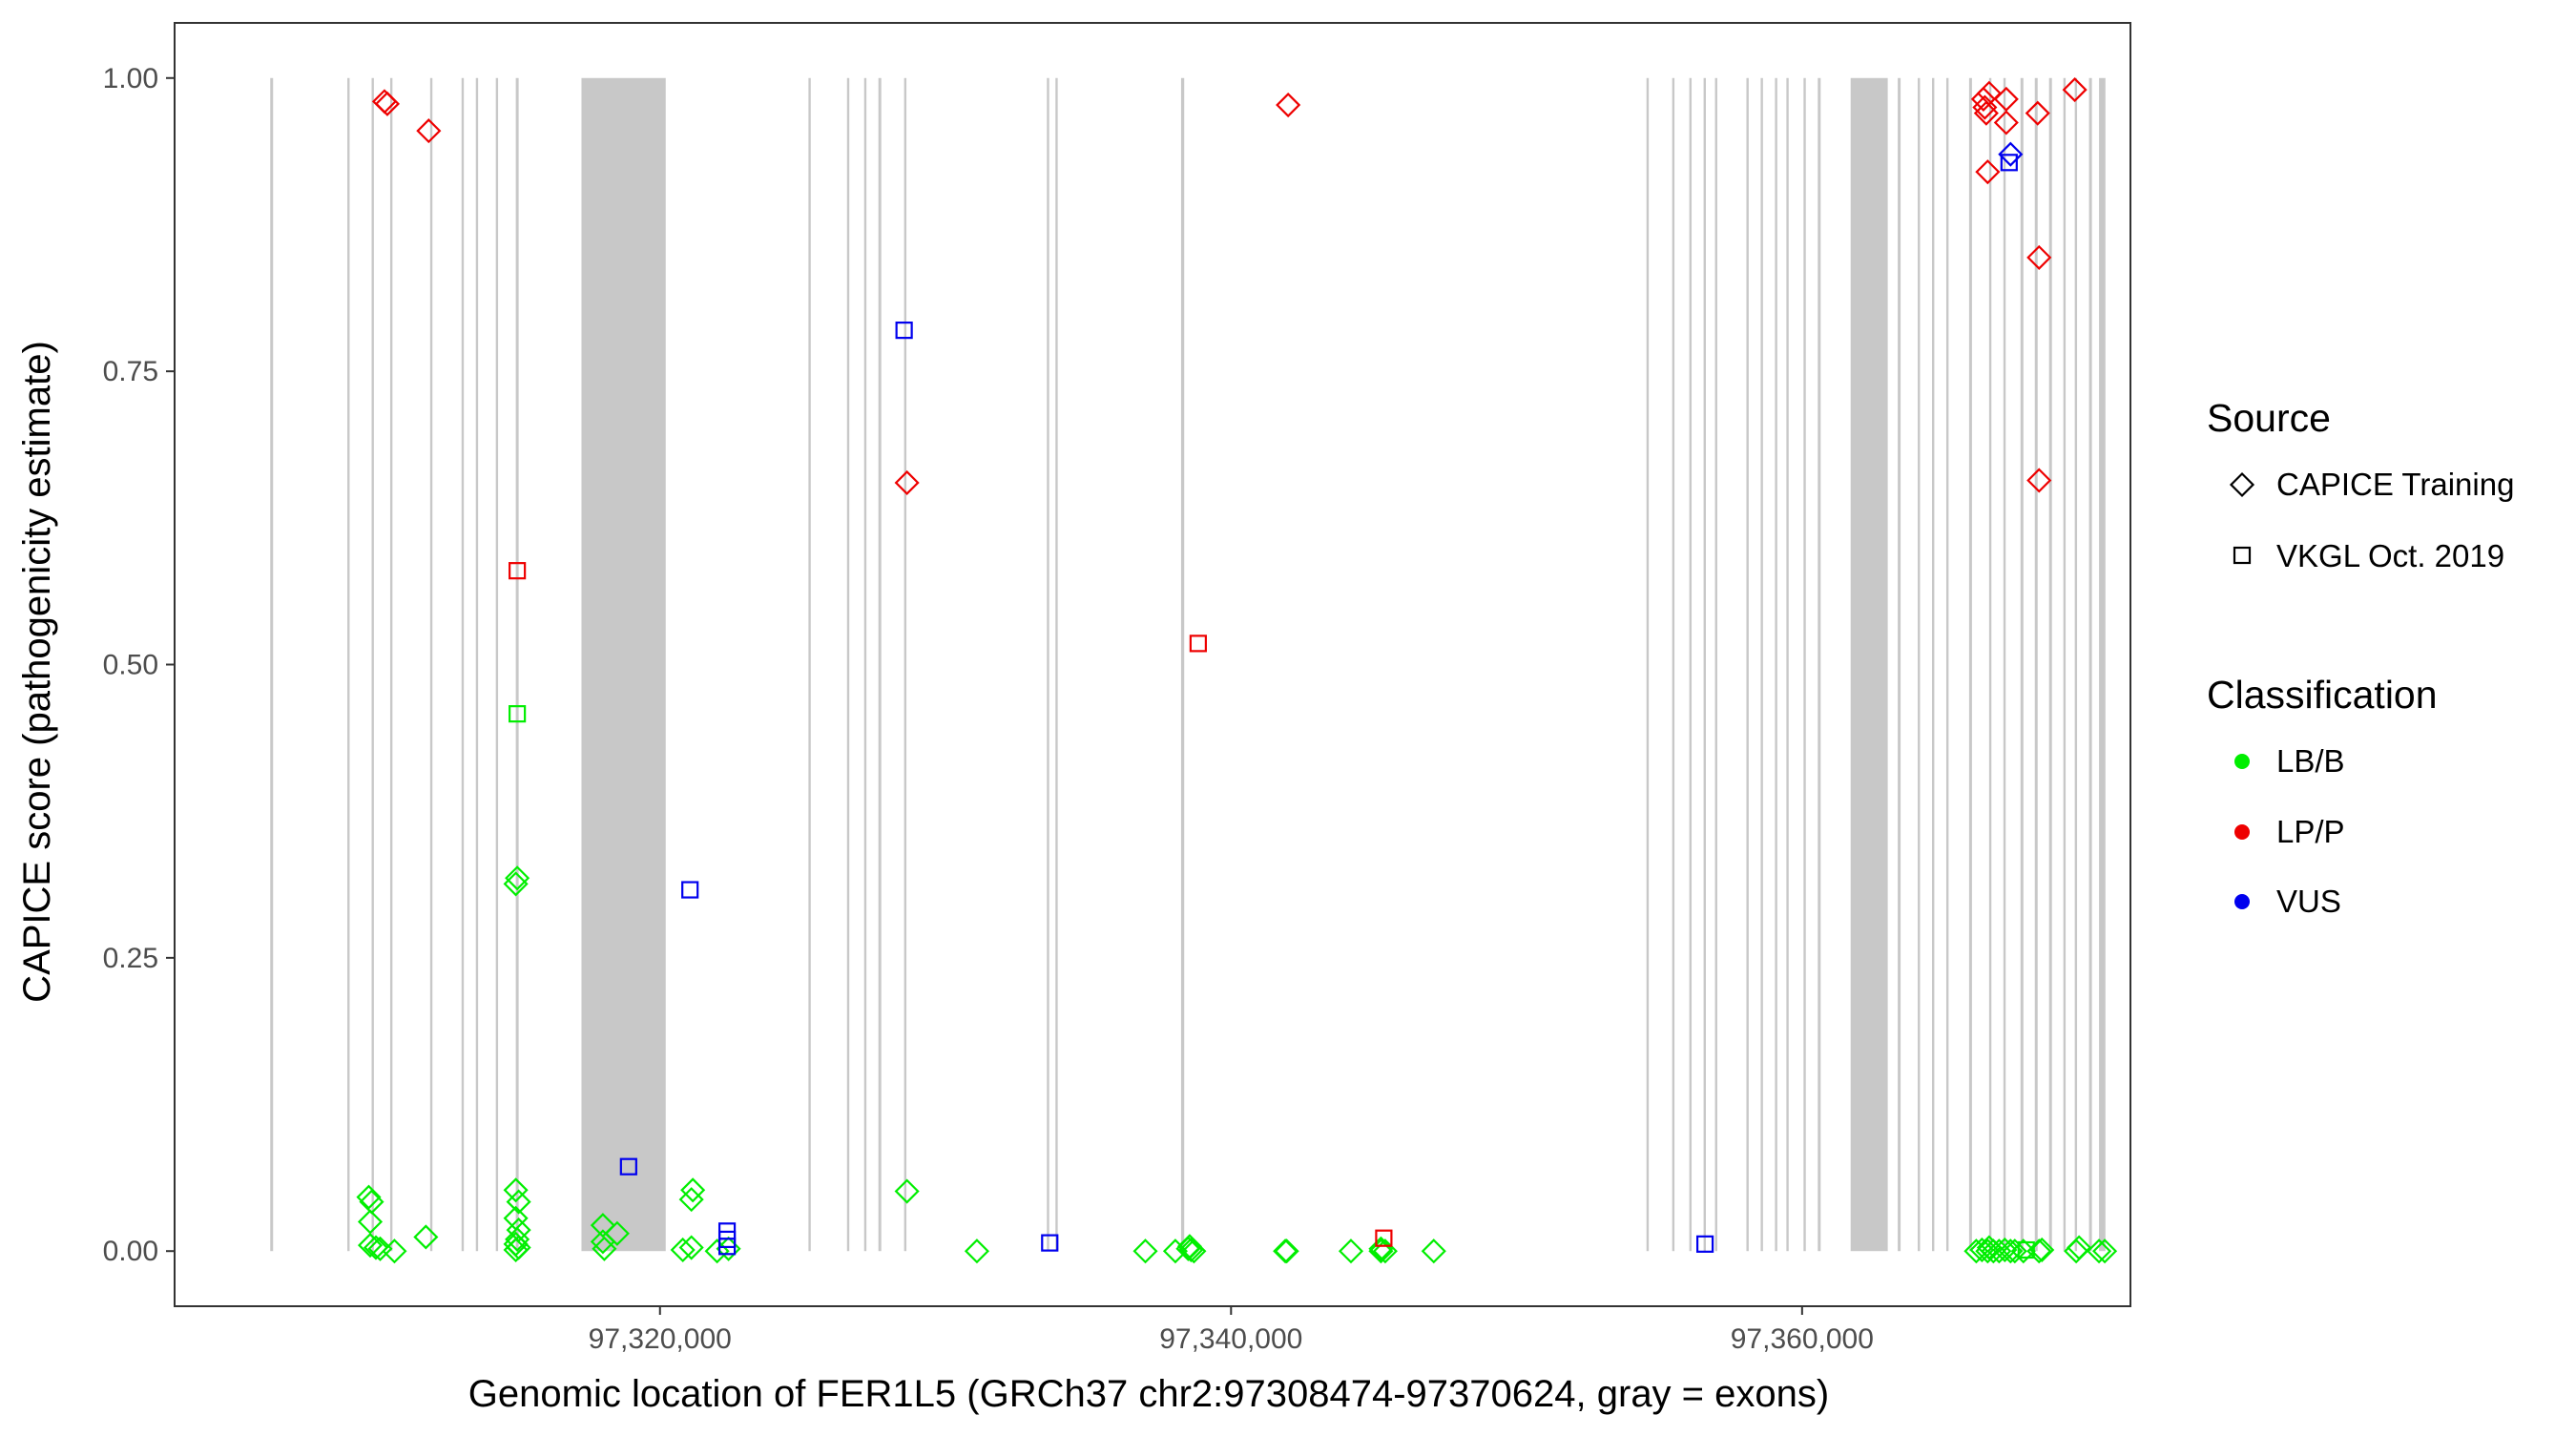 Image resolution: width=2576 pixels, height=1436 pixels. What do you see at coordinates (2390, 555) in the screenshot?
I see `legend-label-vkgl: VKGL Oct. 2019` at bounding box center [2390, 555].